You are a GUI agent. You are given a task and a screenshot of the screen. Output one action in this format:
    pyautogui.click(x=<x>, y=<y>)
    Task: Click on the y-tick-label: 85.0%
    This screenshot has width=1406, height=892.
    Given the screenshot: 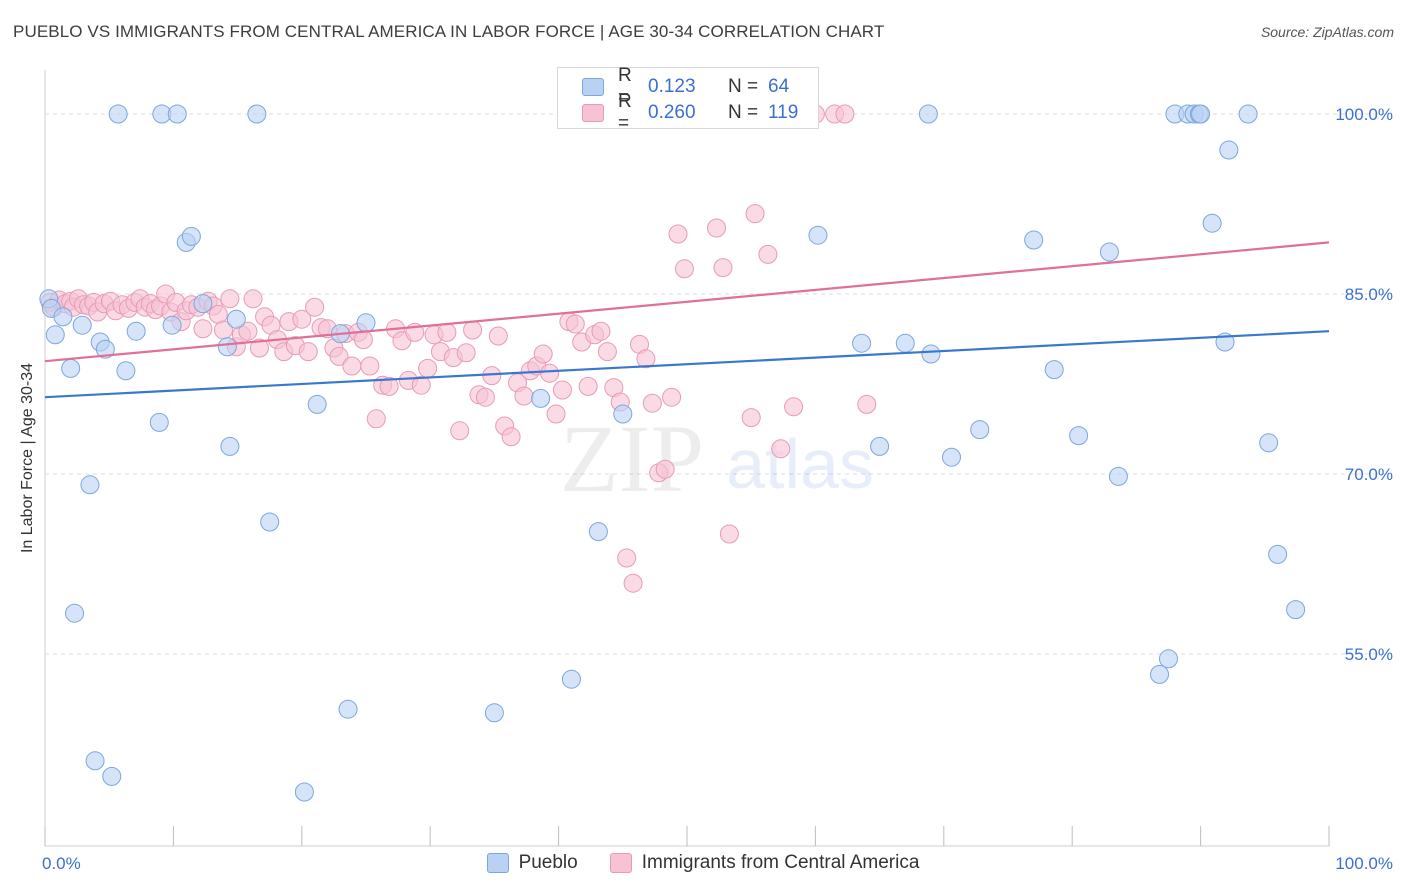 What is the action you would take?
    pyautogui.click(x=1369, y=294)
    